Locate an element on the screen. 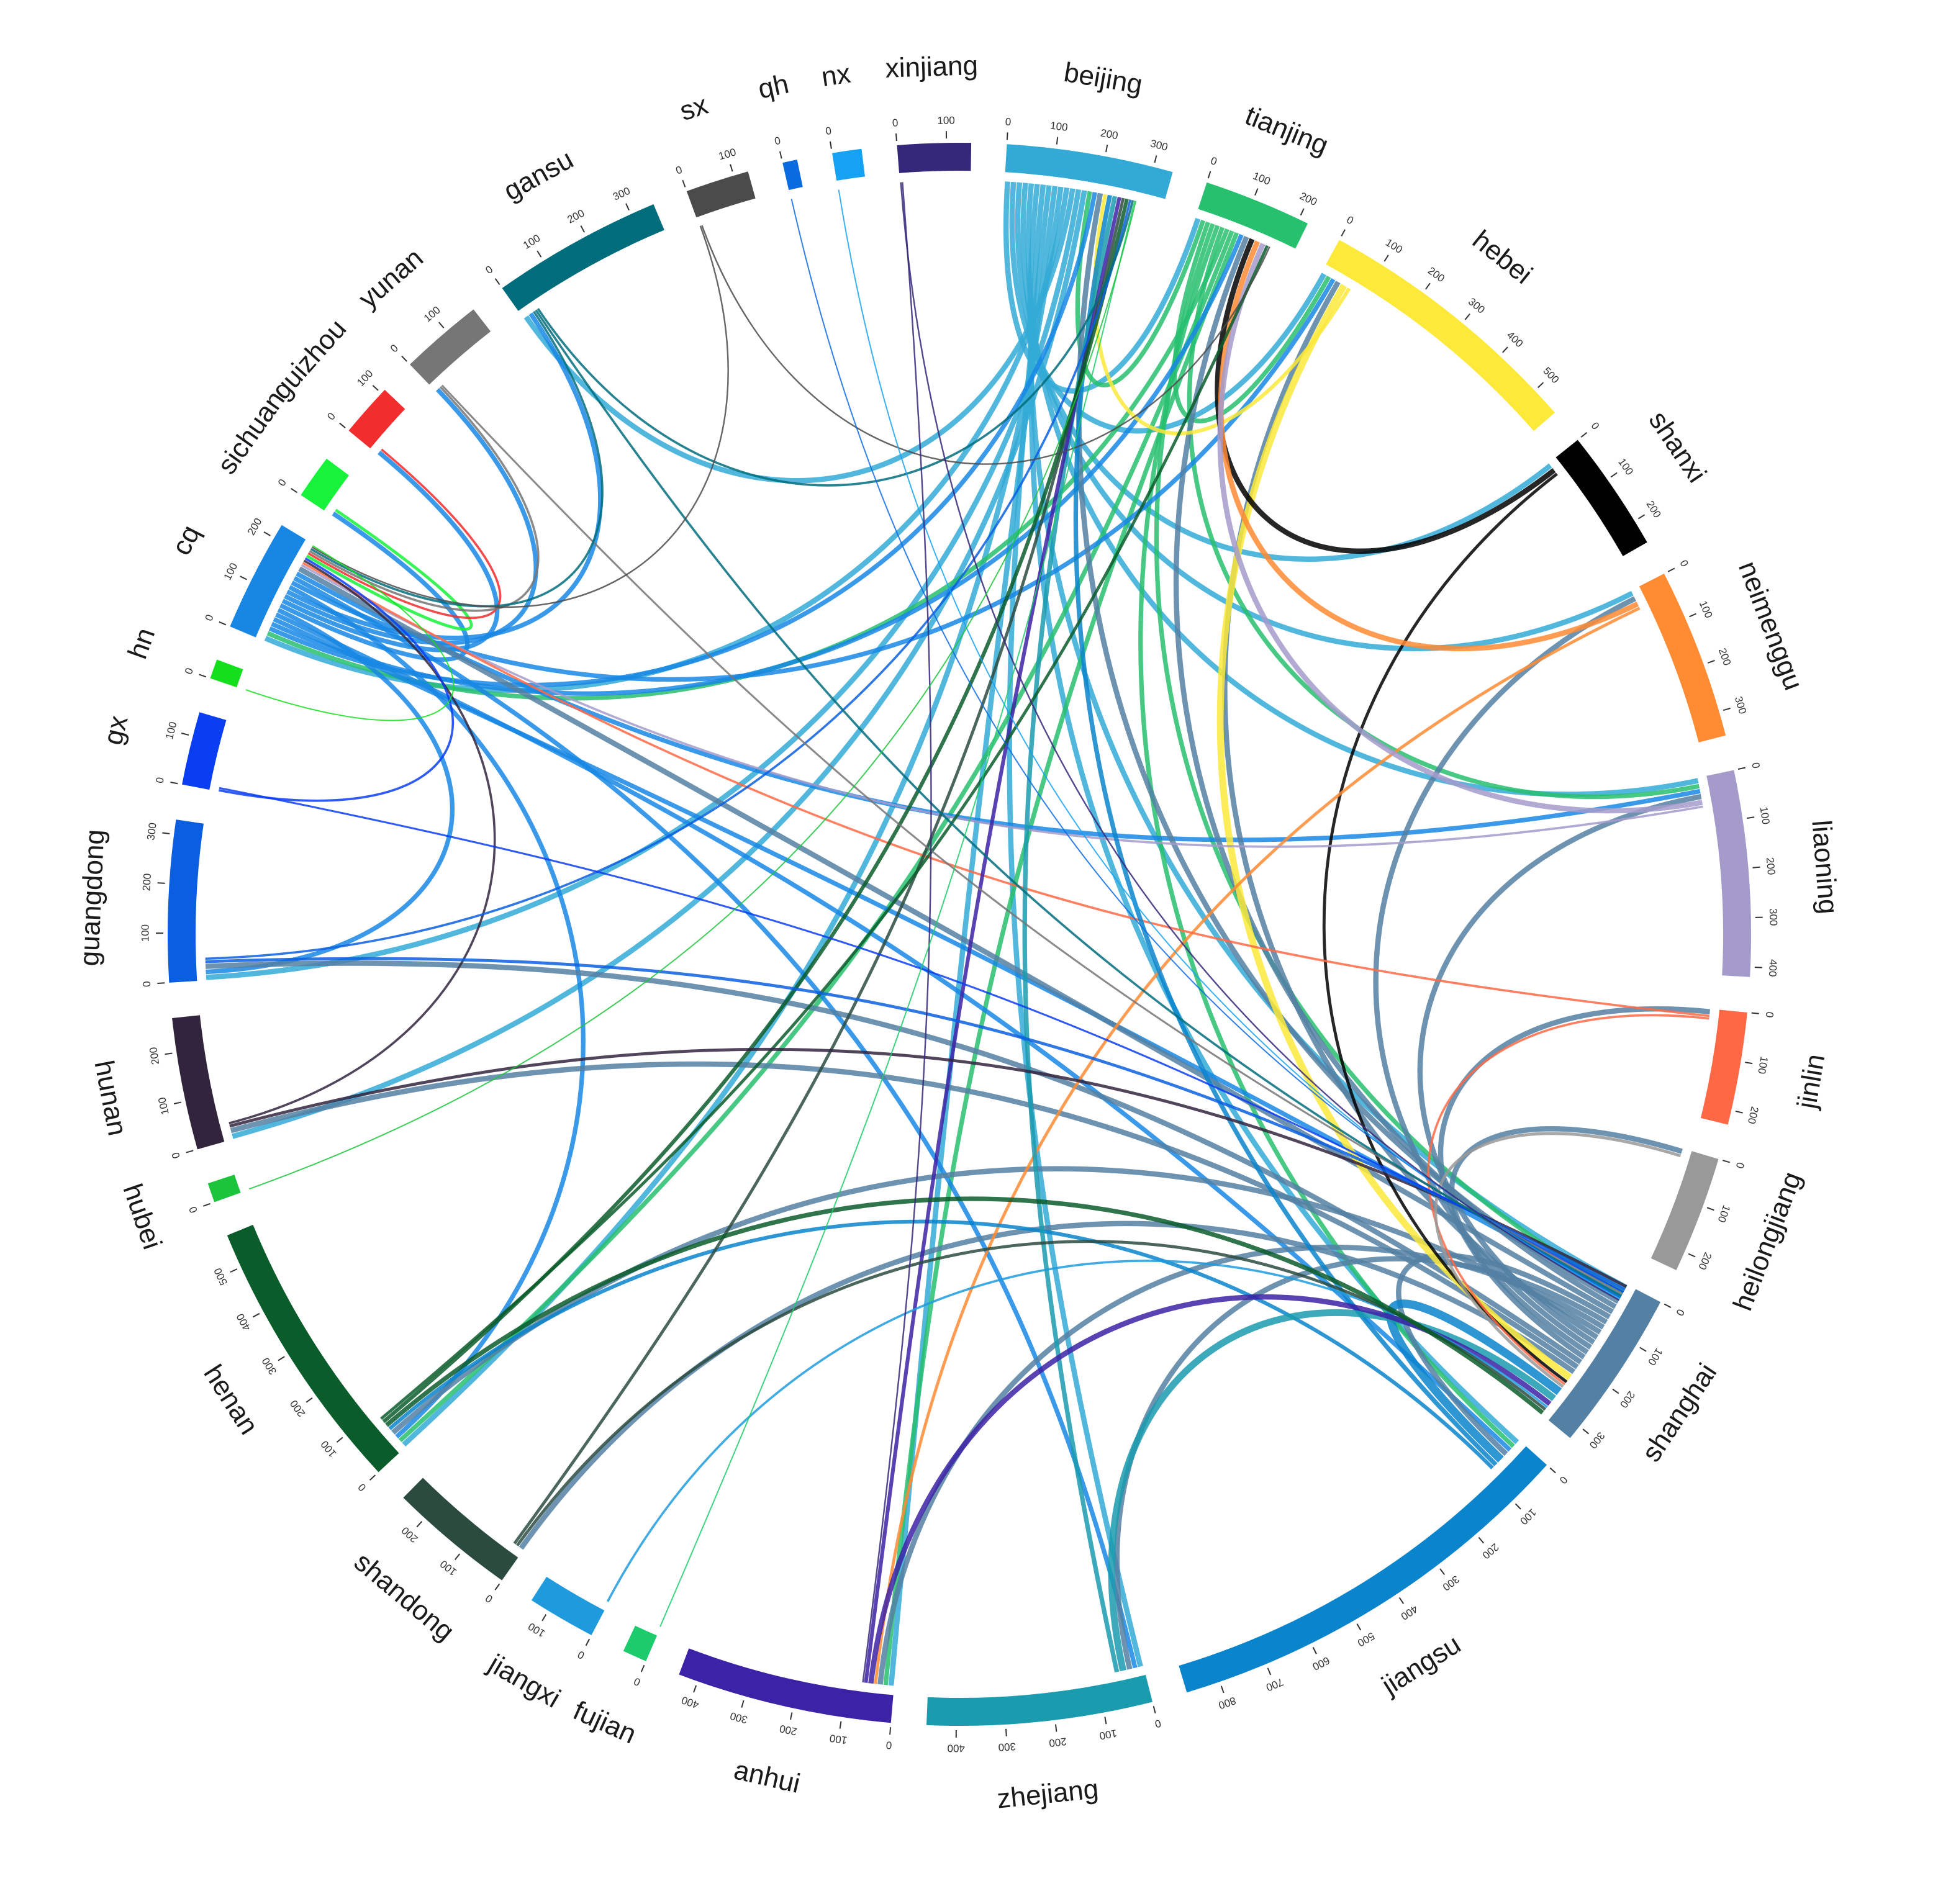 The image size is (1938, 1904). tick-label: 800 is located at coordinates (1227, 1702).